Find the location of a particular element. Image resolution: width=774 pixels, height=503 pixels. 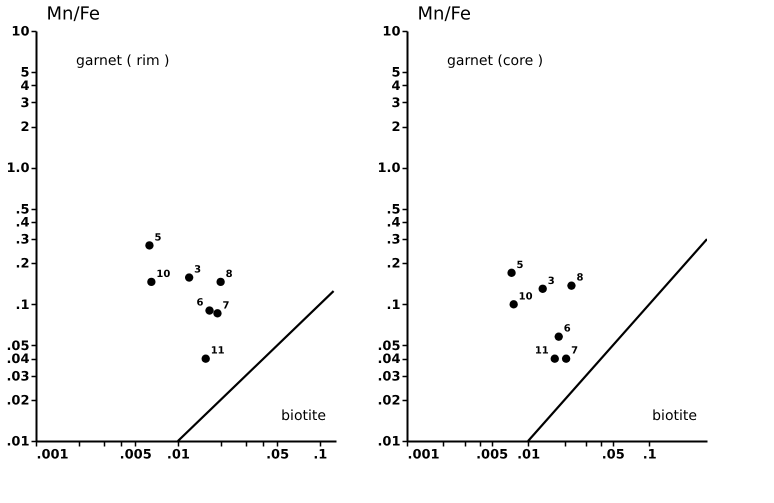

annotation: garnet ( rim ) is located at coordinates (123, 61).